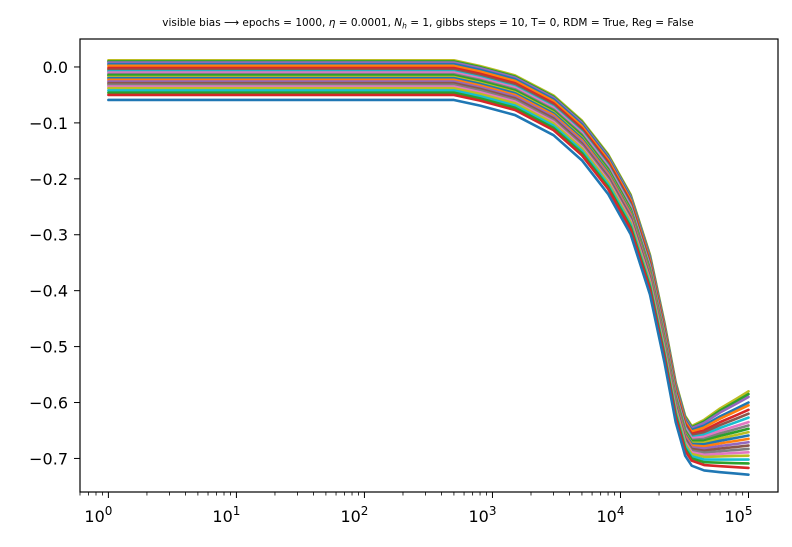 The image size is (792, 547). What do you see at coordinates (398, 23) in the screenshot?
I see `title-n: N` at bounding box center [398, 23].